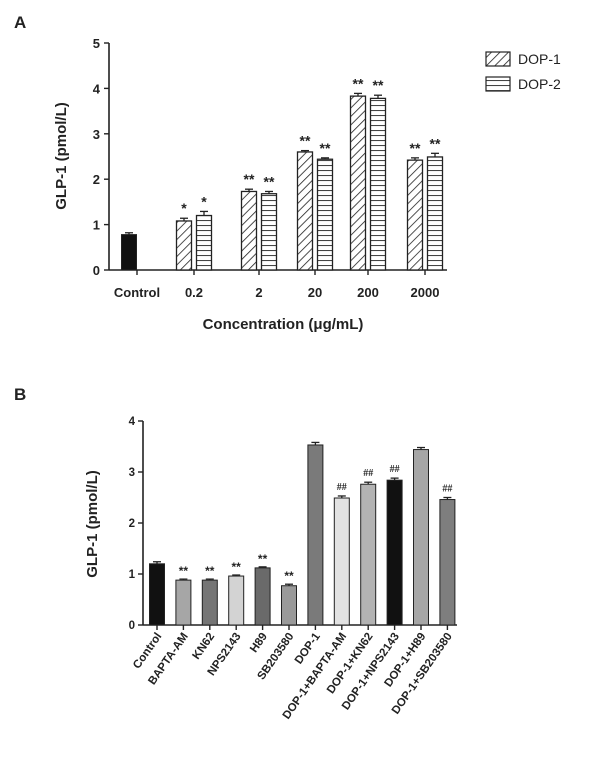 The height and width of the screenshot is (771, 600). I want to click on panel-a-x-tick-label: 200, so click(368, 292).